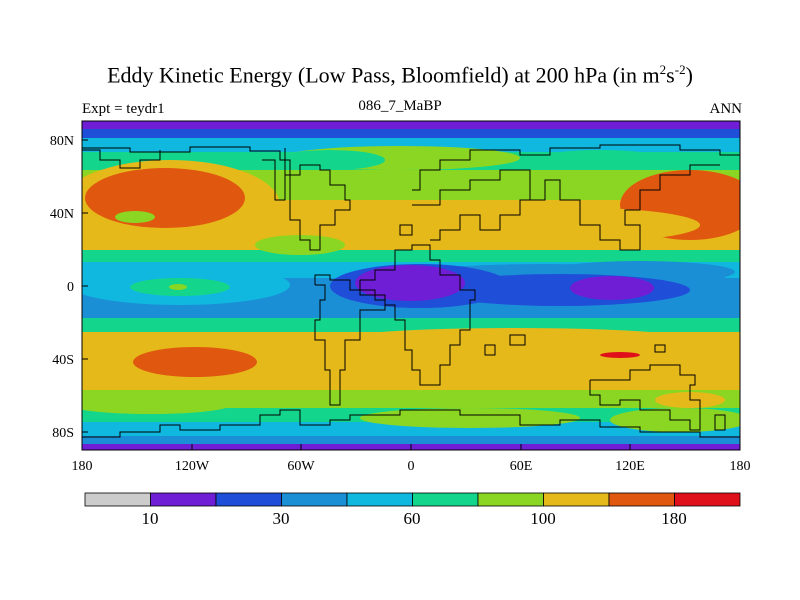  Describe the element at coordinates (150, 518) in the screenshot. I see `colorbar-label: 10` at that location.